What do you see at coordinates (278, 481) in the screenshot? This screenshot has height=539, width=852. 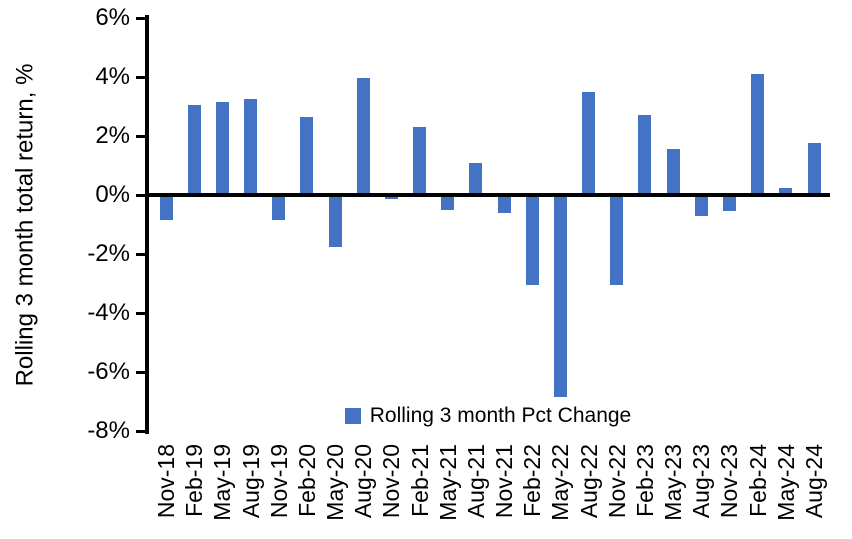 I see `x-tick-label: Nov-19` at bounding box center [278, 481].